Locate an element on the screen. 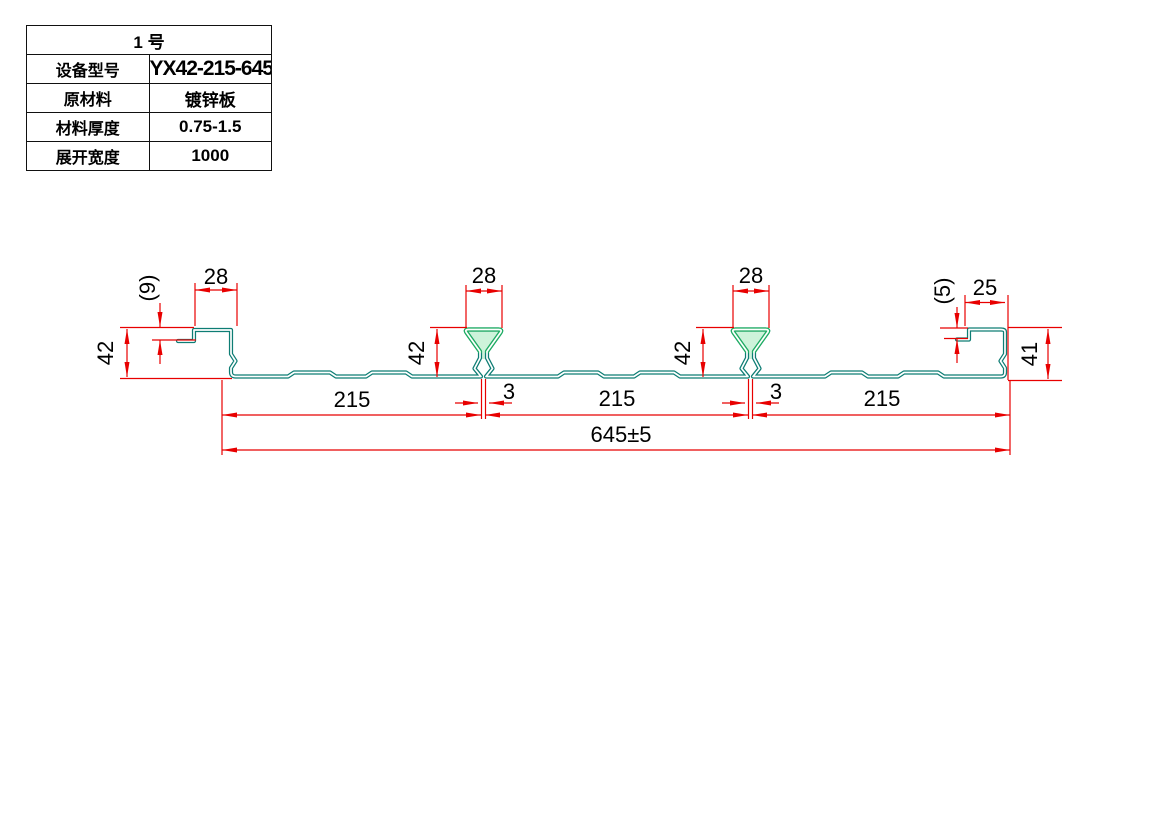 The height and width of the screenshot is (827, 1169). table-row: 原材料 镀锌板 is located at coordinates (149, 98).